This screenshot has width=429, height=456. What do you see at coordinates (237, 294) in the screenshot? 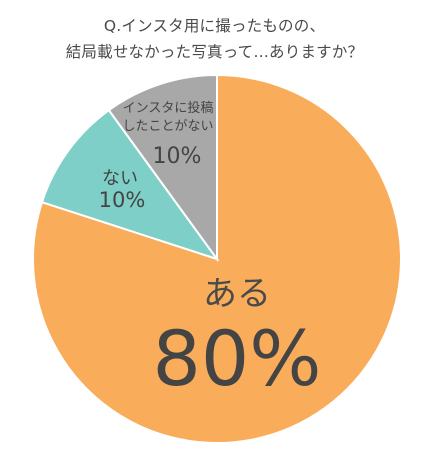
I see `slice-label-aru: ある` at bounding box center [237, 294].